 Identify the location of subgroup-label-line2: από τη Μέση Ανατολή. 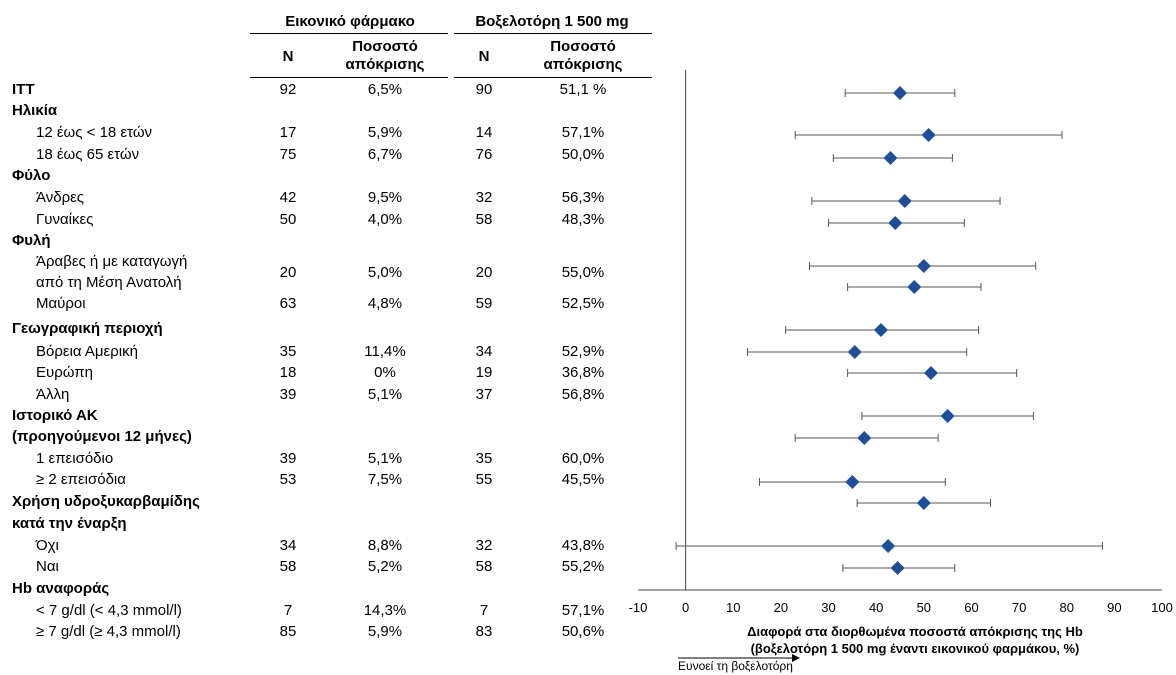
(109, 282).